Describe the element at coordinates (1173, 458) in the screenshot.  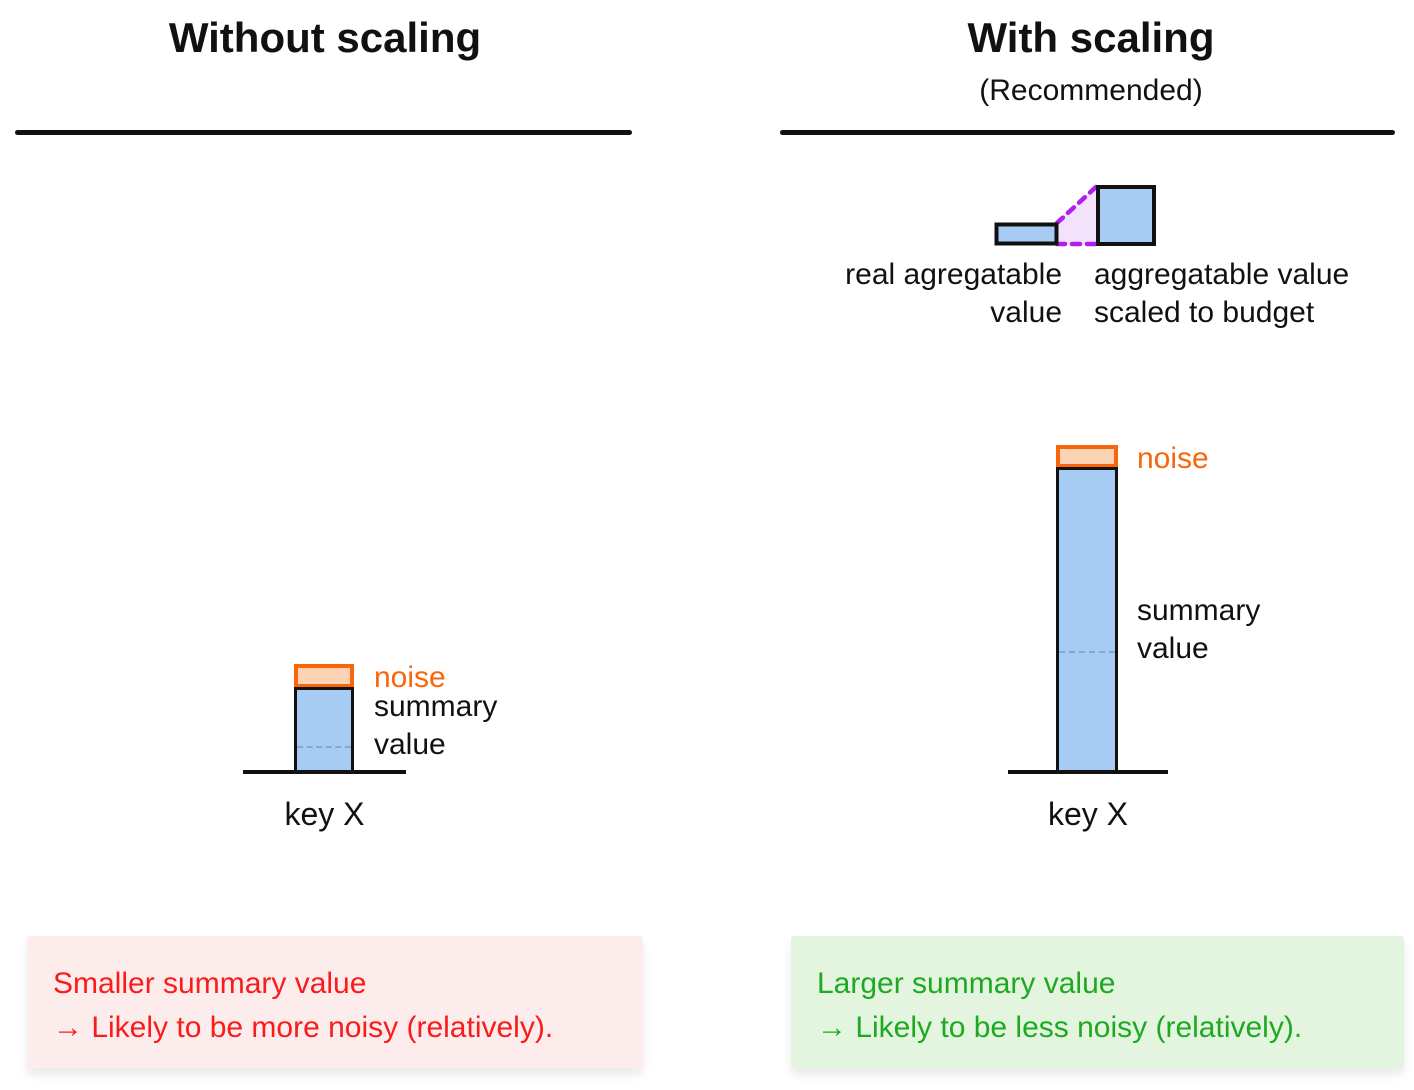
I see `right-noise-label: noise` at that location.